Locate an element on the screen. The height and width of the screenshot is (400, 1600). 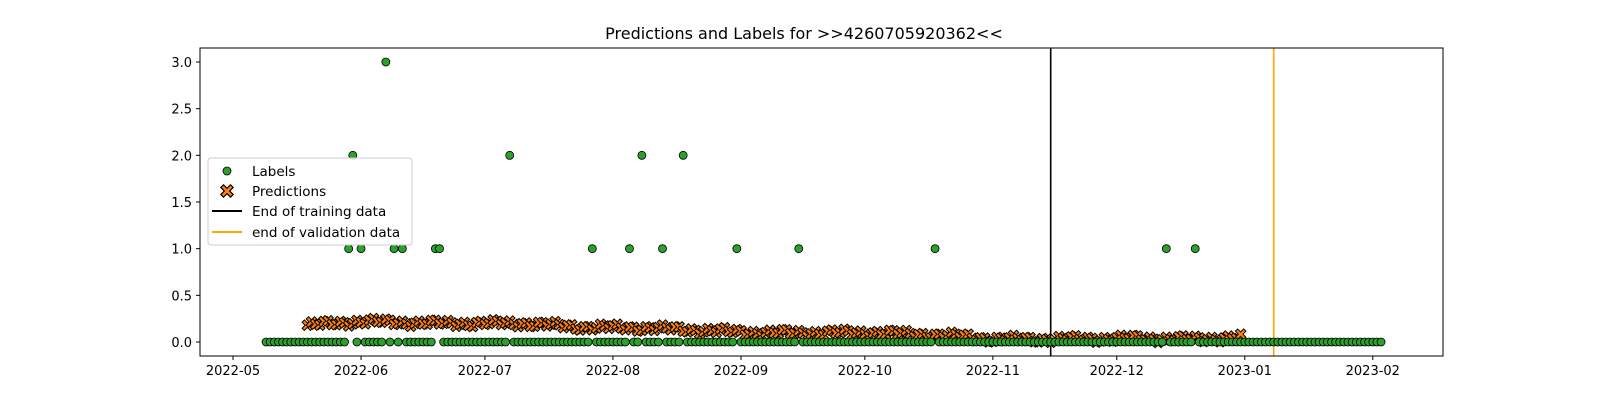
legend-training-end-text: End of training data is located at coordinates (319, 212).